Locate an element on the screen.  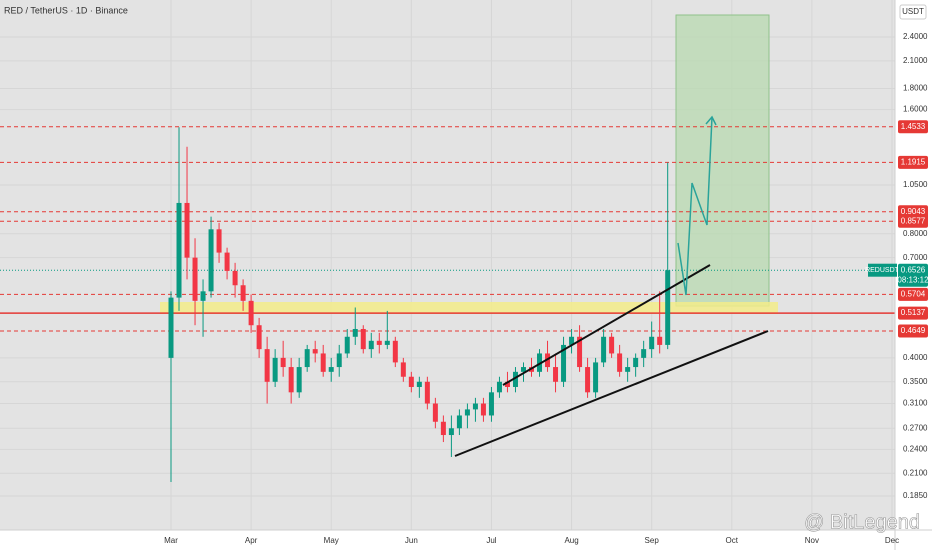
support-zone is located at coordinates (469, 308).